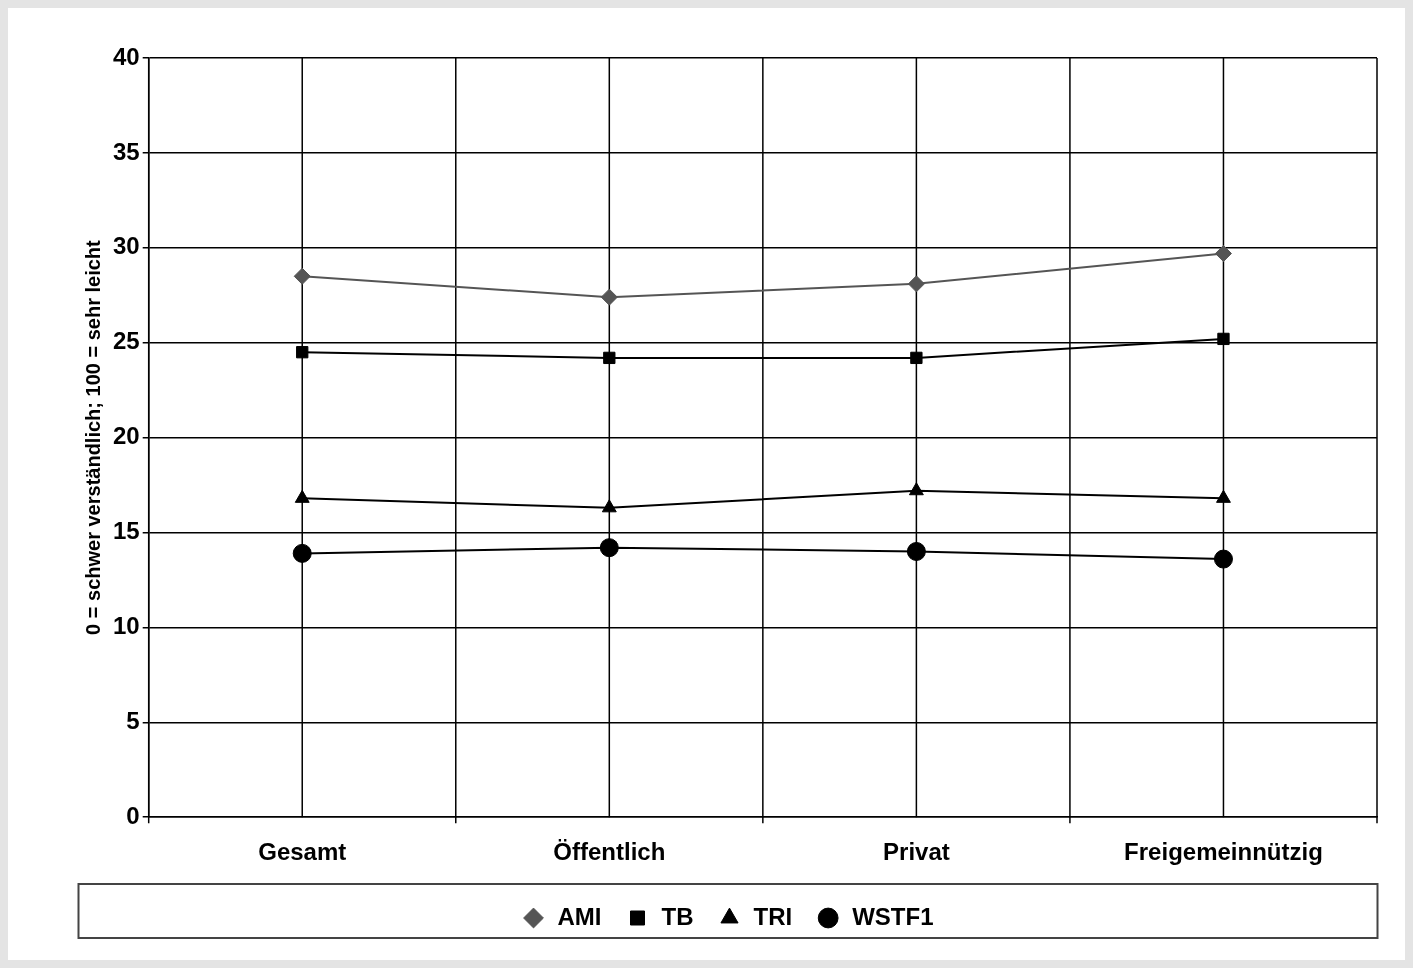 This screenshot has width=1413, height=968. I want to click on x-tick-label: Freigemeinnützig, so click(1223, 852).